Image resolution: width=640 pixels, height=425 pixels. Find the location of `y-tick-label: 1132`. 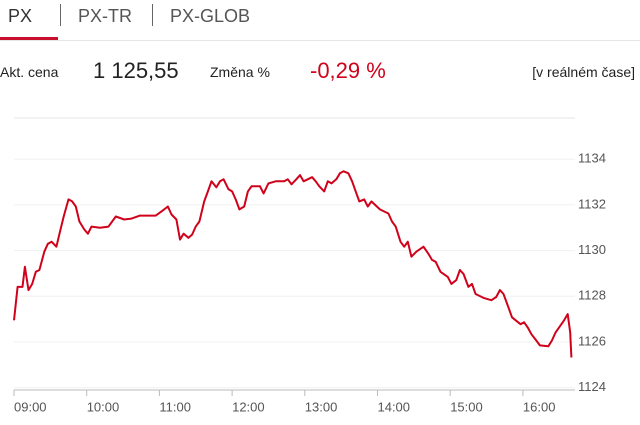

y-tick-label: 1132 is located at coordinates (592, 203).